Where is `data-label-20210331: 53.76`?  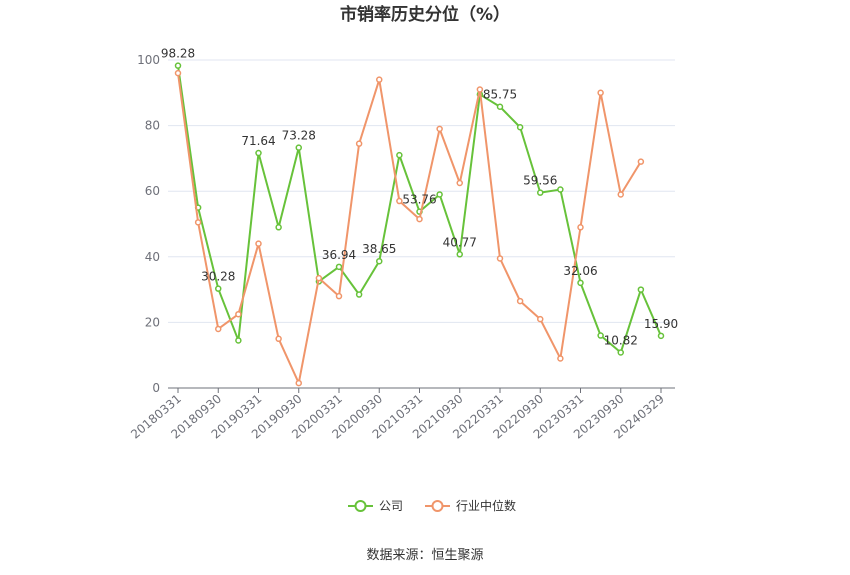
data-label-20210331: 53.76 is located at coordinates (419, 200).